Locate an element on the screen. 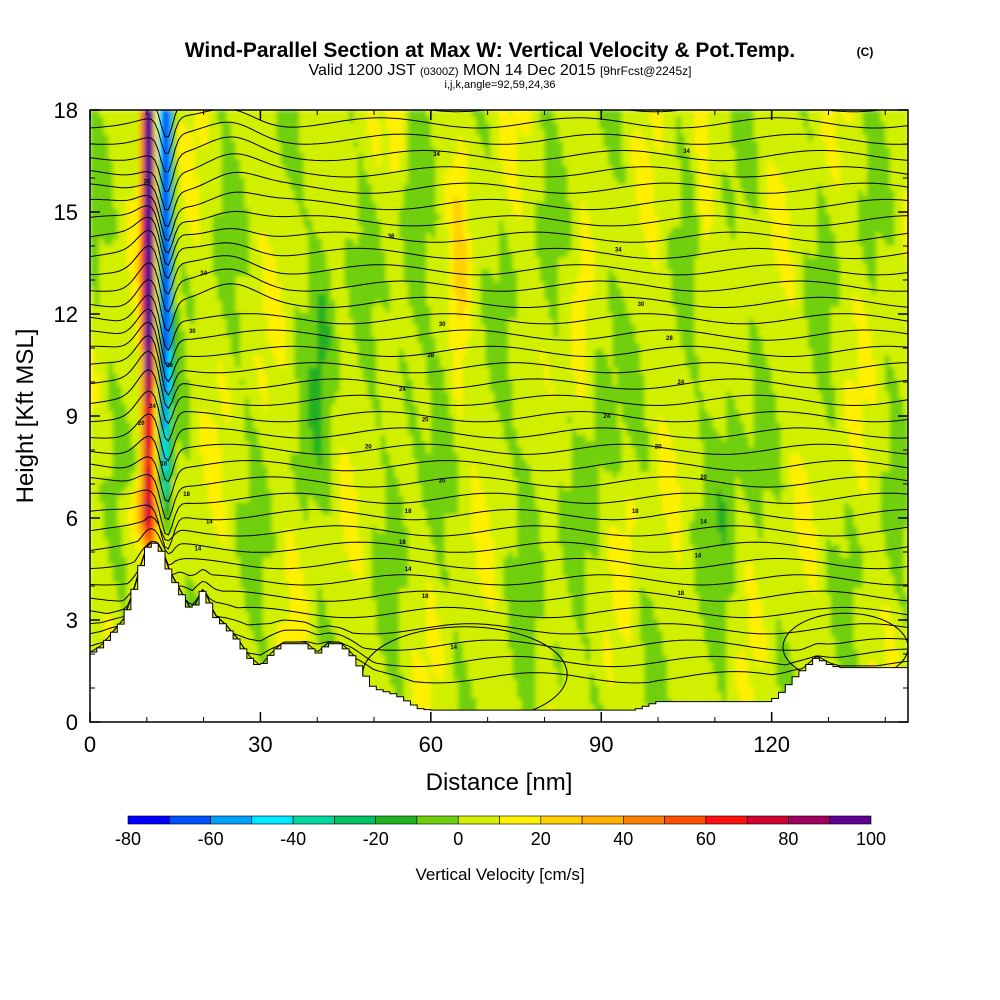  theta-contour-label: 36 is located at coordinates (146, 182).